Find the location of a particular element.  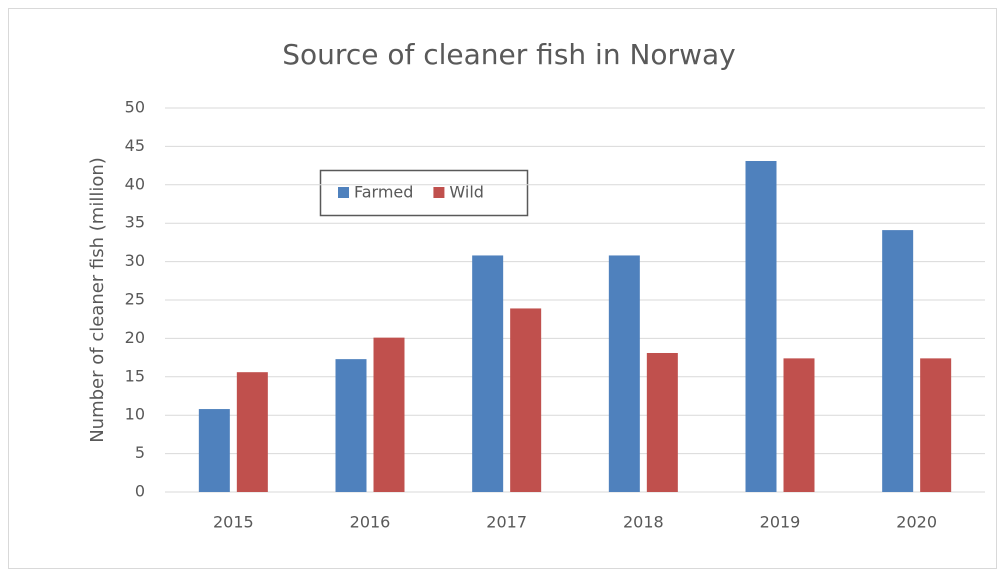

y-tick-label: 20 is located at coordinates (135, 337).